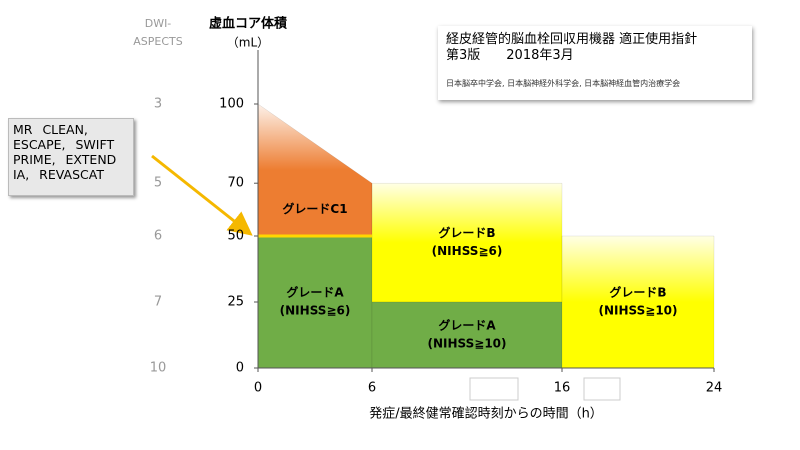  What do you see at coordinates (563, 83) in the screenshot?
I see `guideline-societies: 日本脳卒中学会, 日本脳神経外科学会, 日本脳神経血管内治療学会` at bounding box center [563, 83].